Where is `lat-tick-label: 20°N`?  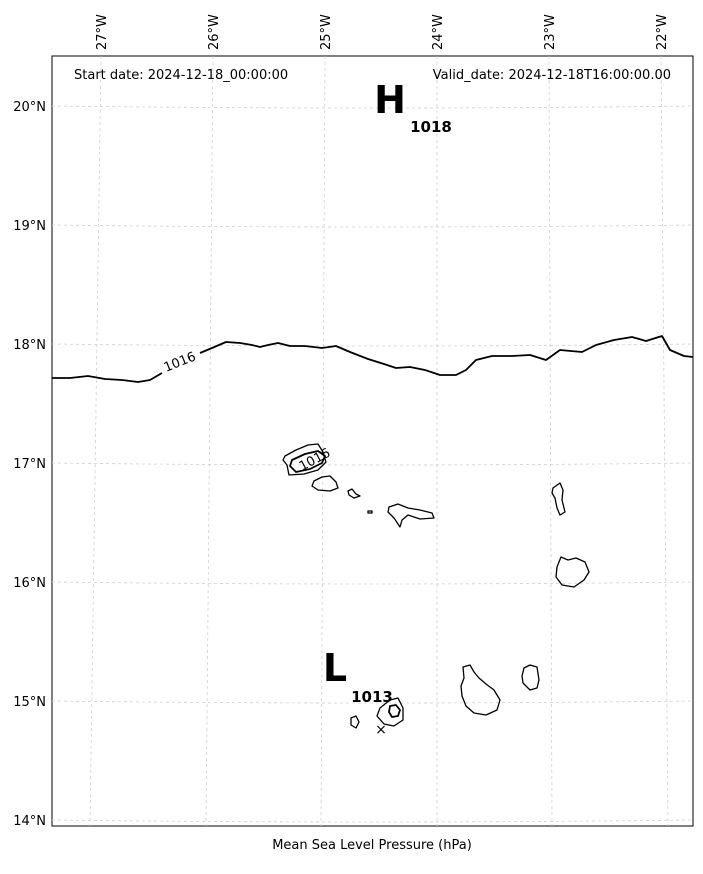 lat-tick-label: 20°N is located at coordinates (29, 107).